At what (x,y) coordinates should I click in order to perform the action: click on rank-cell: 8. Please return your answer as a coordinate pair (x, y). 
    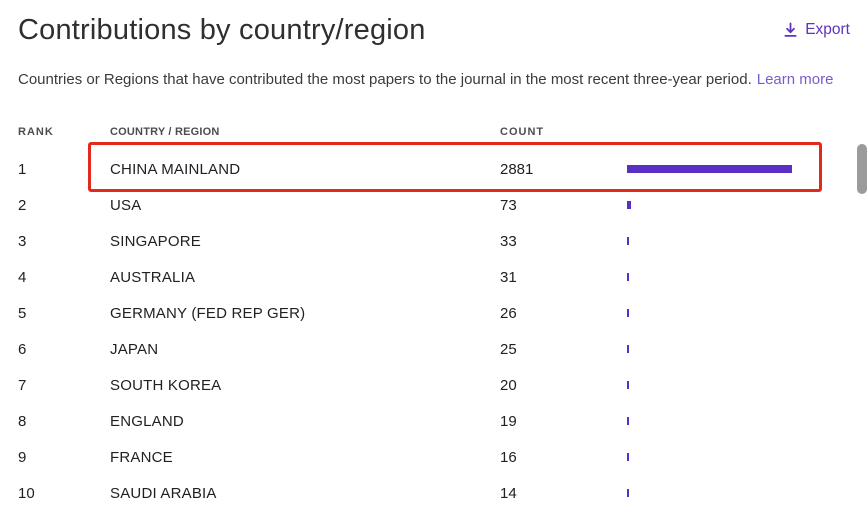
    Looking at the image, I should click on (22, 421).